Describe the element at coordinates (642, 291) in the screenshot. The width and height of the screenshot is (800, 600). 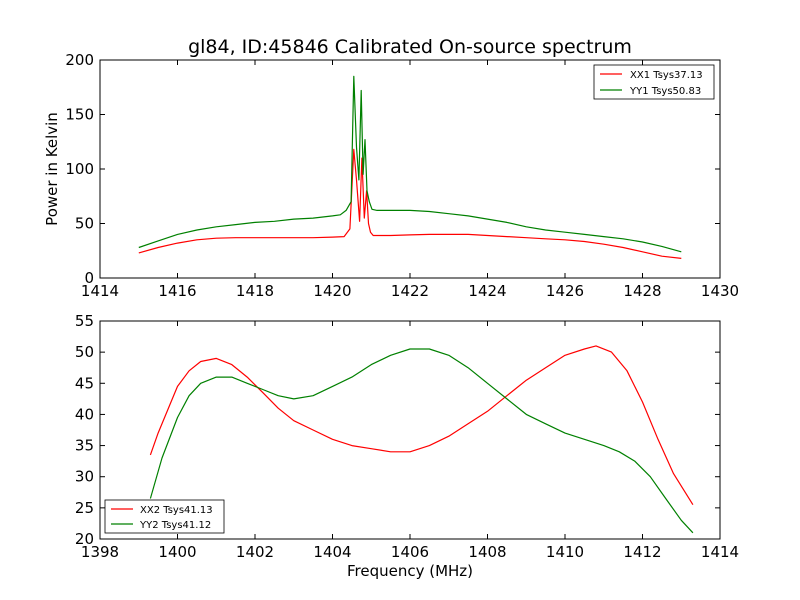
I see `top-xtick-label: 1428` at that location.